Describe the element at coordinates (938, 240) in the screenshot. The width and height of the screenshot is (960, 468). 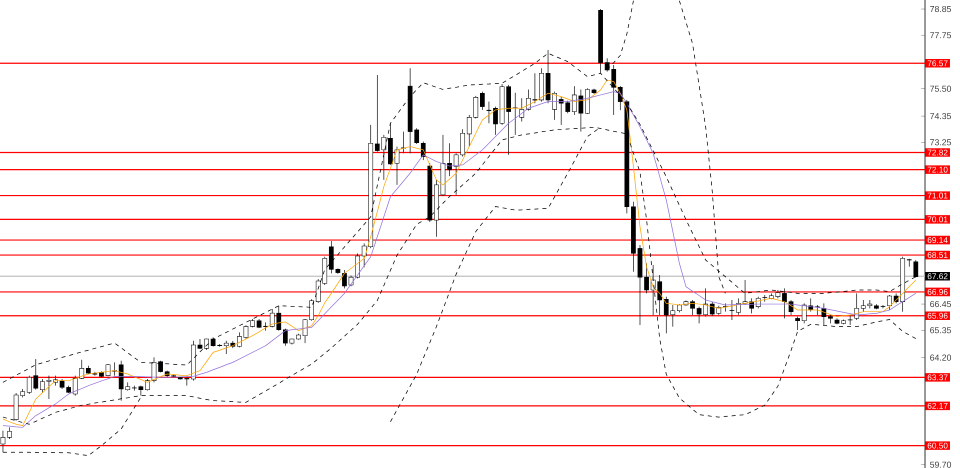
I see `ref-line-label: 69.14` at that location.